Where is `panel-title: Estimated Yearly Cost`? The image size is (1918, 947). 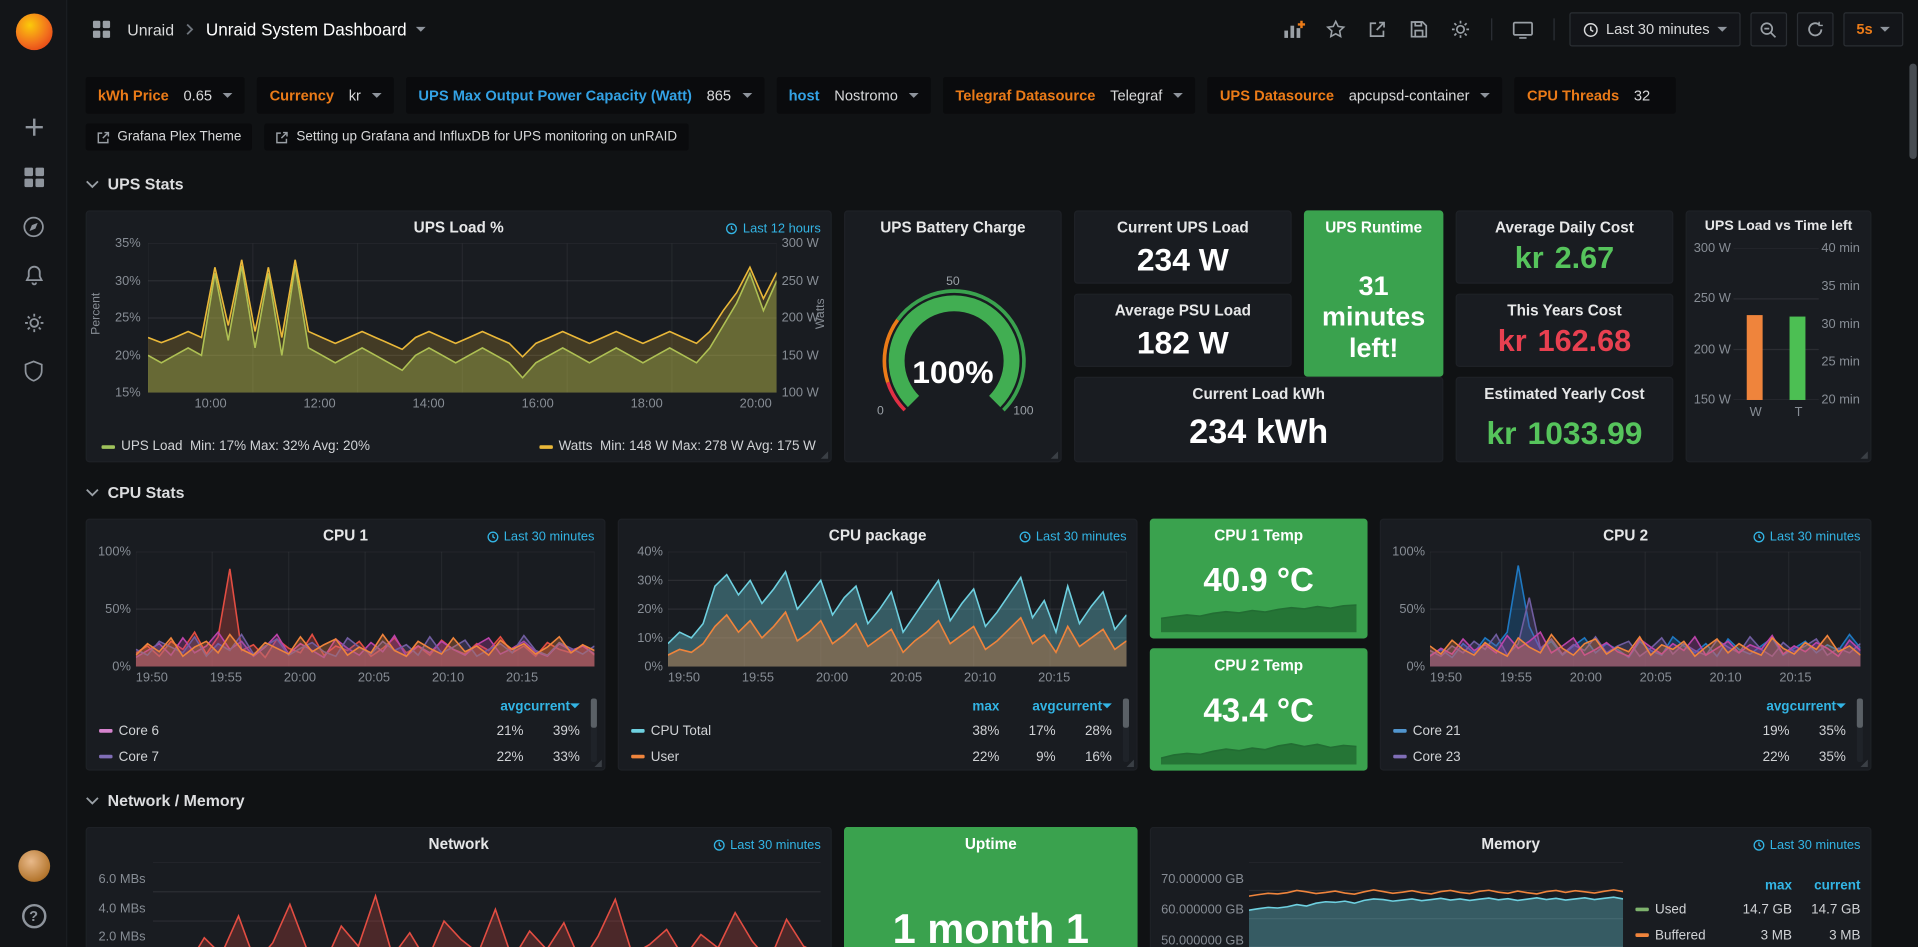 panel-title: Estimated Yearly Cost is located at coordinates (1564, 394).